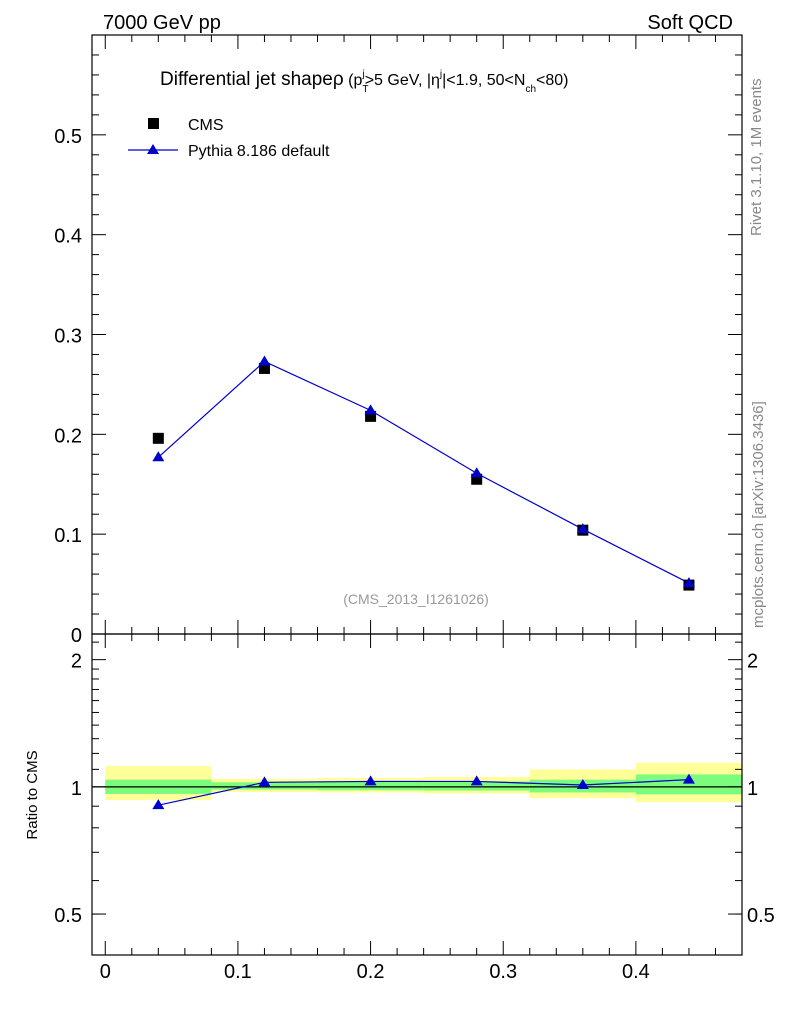 The image size is (786, 1029). What do you see at coordinates (76, 636) in the screenshot?
I see `y-tick-label: 0` at bounding box center [76, 636].